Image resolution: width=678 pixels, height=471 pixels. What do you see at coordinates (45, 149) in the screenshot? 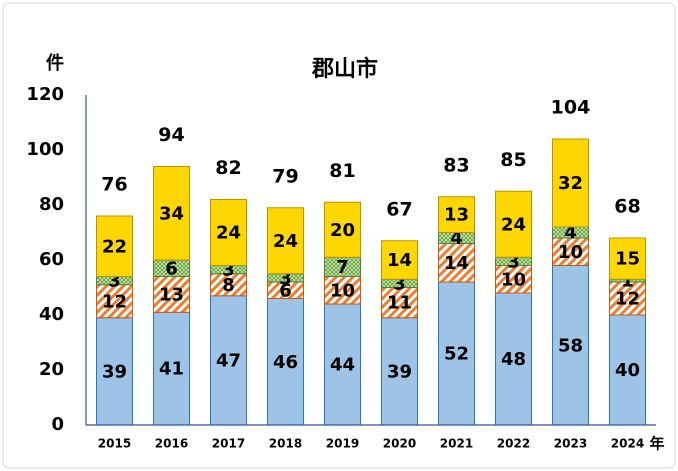
I see `y-tick-label: 100` at bounding box center [45, 149].